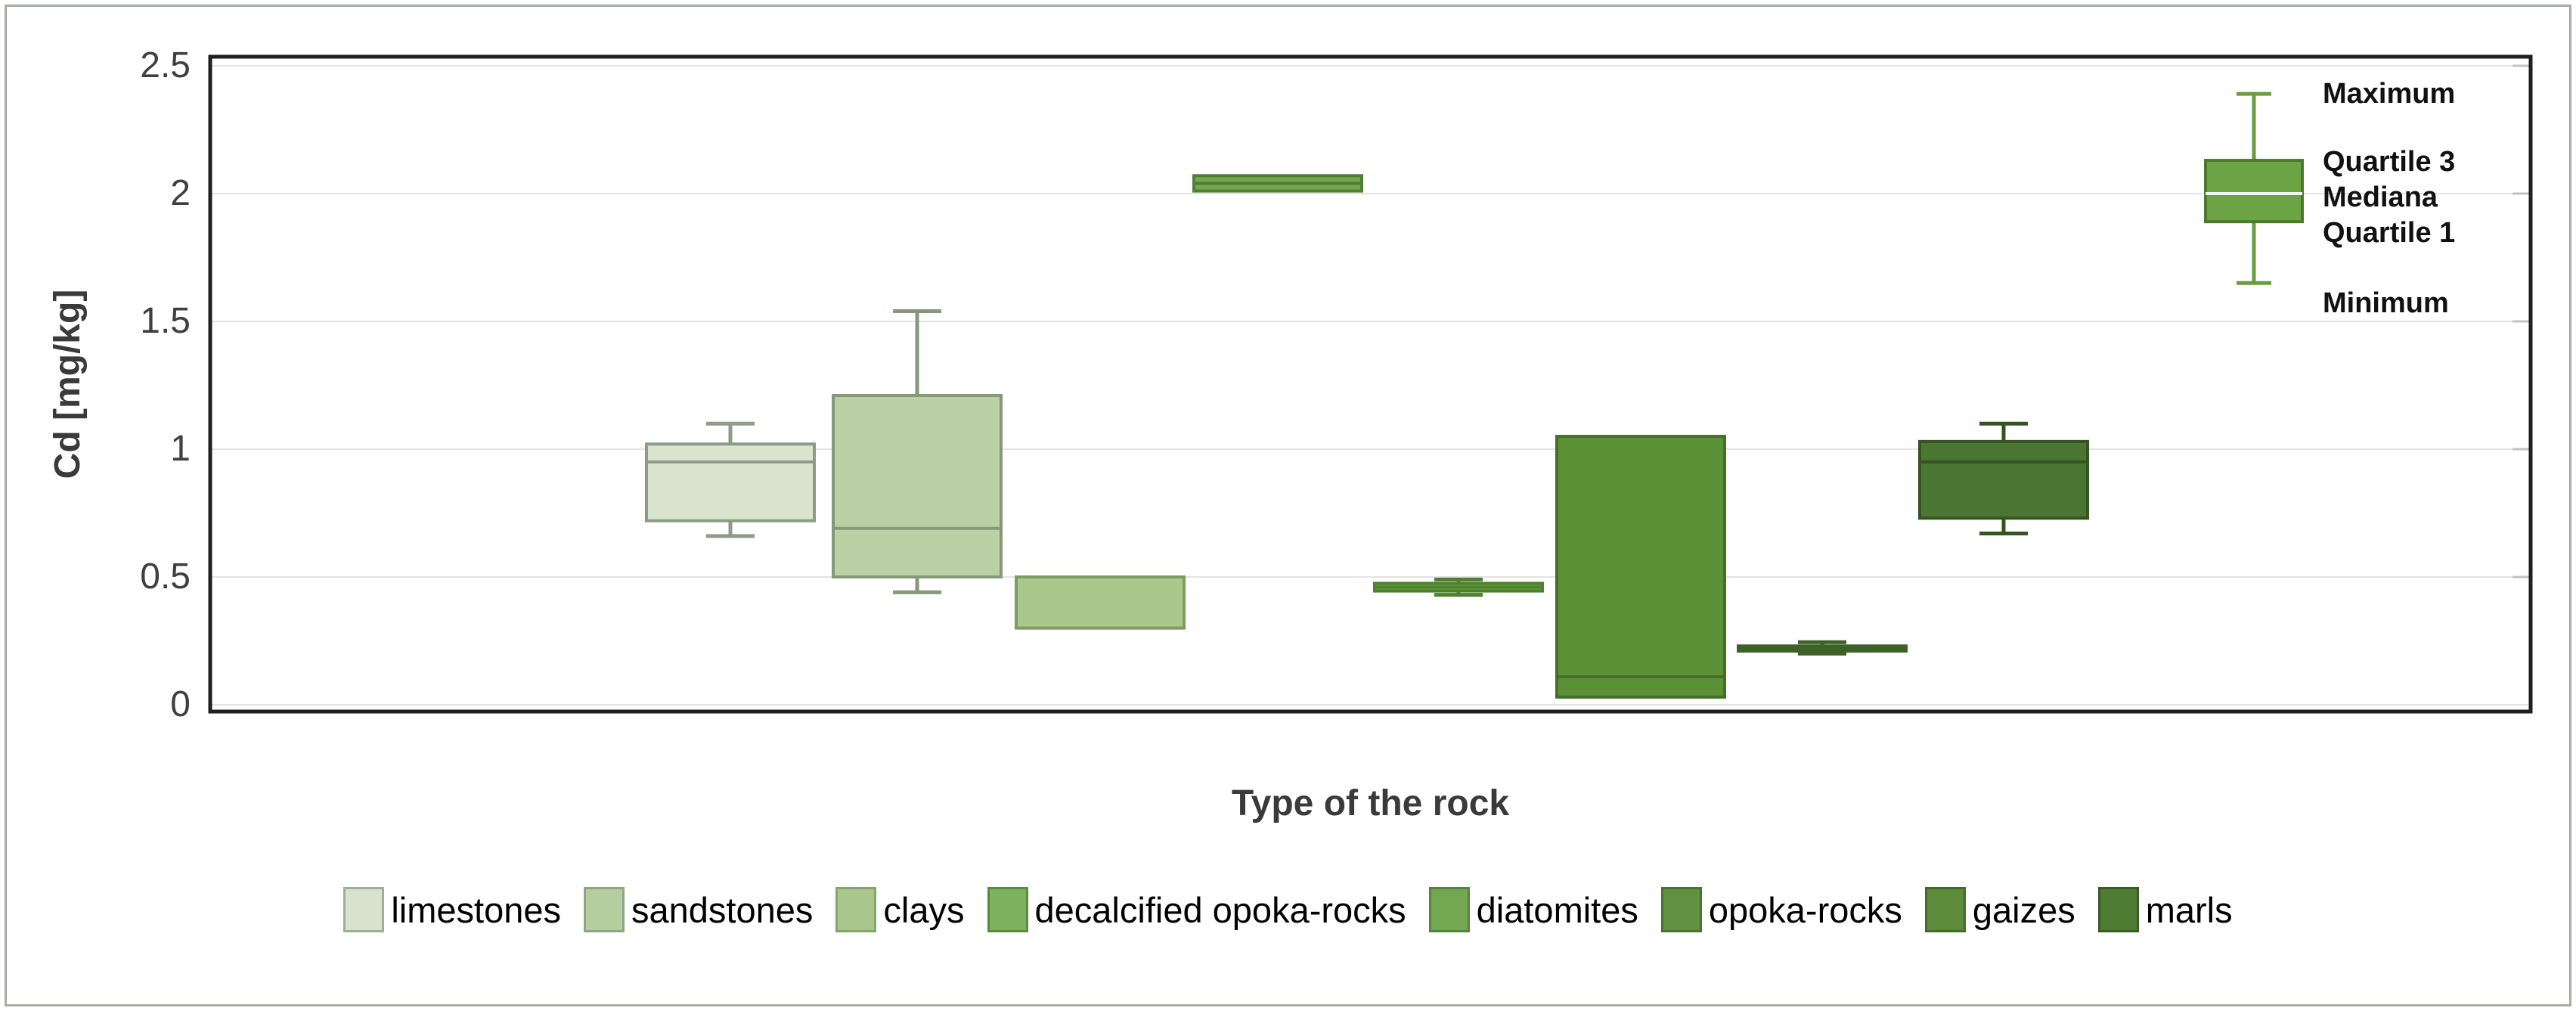  I want to click on annotation-minimum: Minimum, so click(2386, 303).